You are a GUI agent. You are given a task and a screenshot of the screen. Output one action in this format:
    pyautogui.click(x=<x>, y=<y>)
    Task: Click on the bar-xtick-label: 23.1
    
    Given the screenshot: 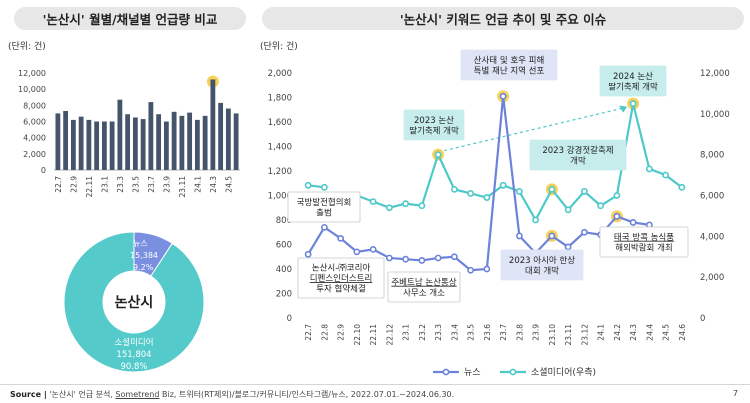 What is the action you would take?
    pyautogui.click(x=104, y=184)
    